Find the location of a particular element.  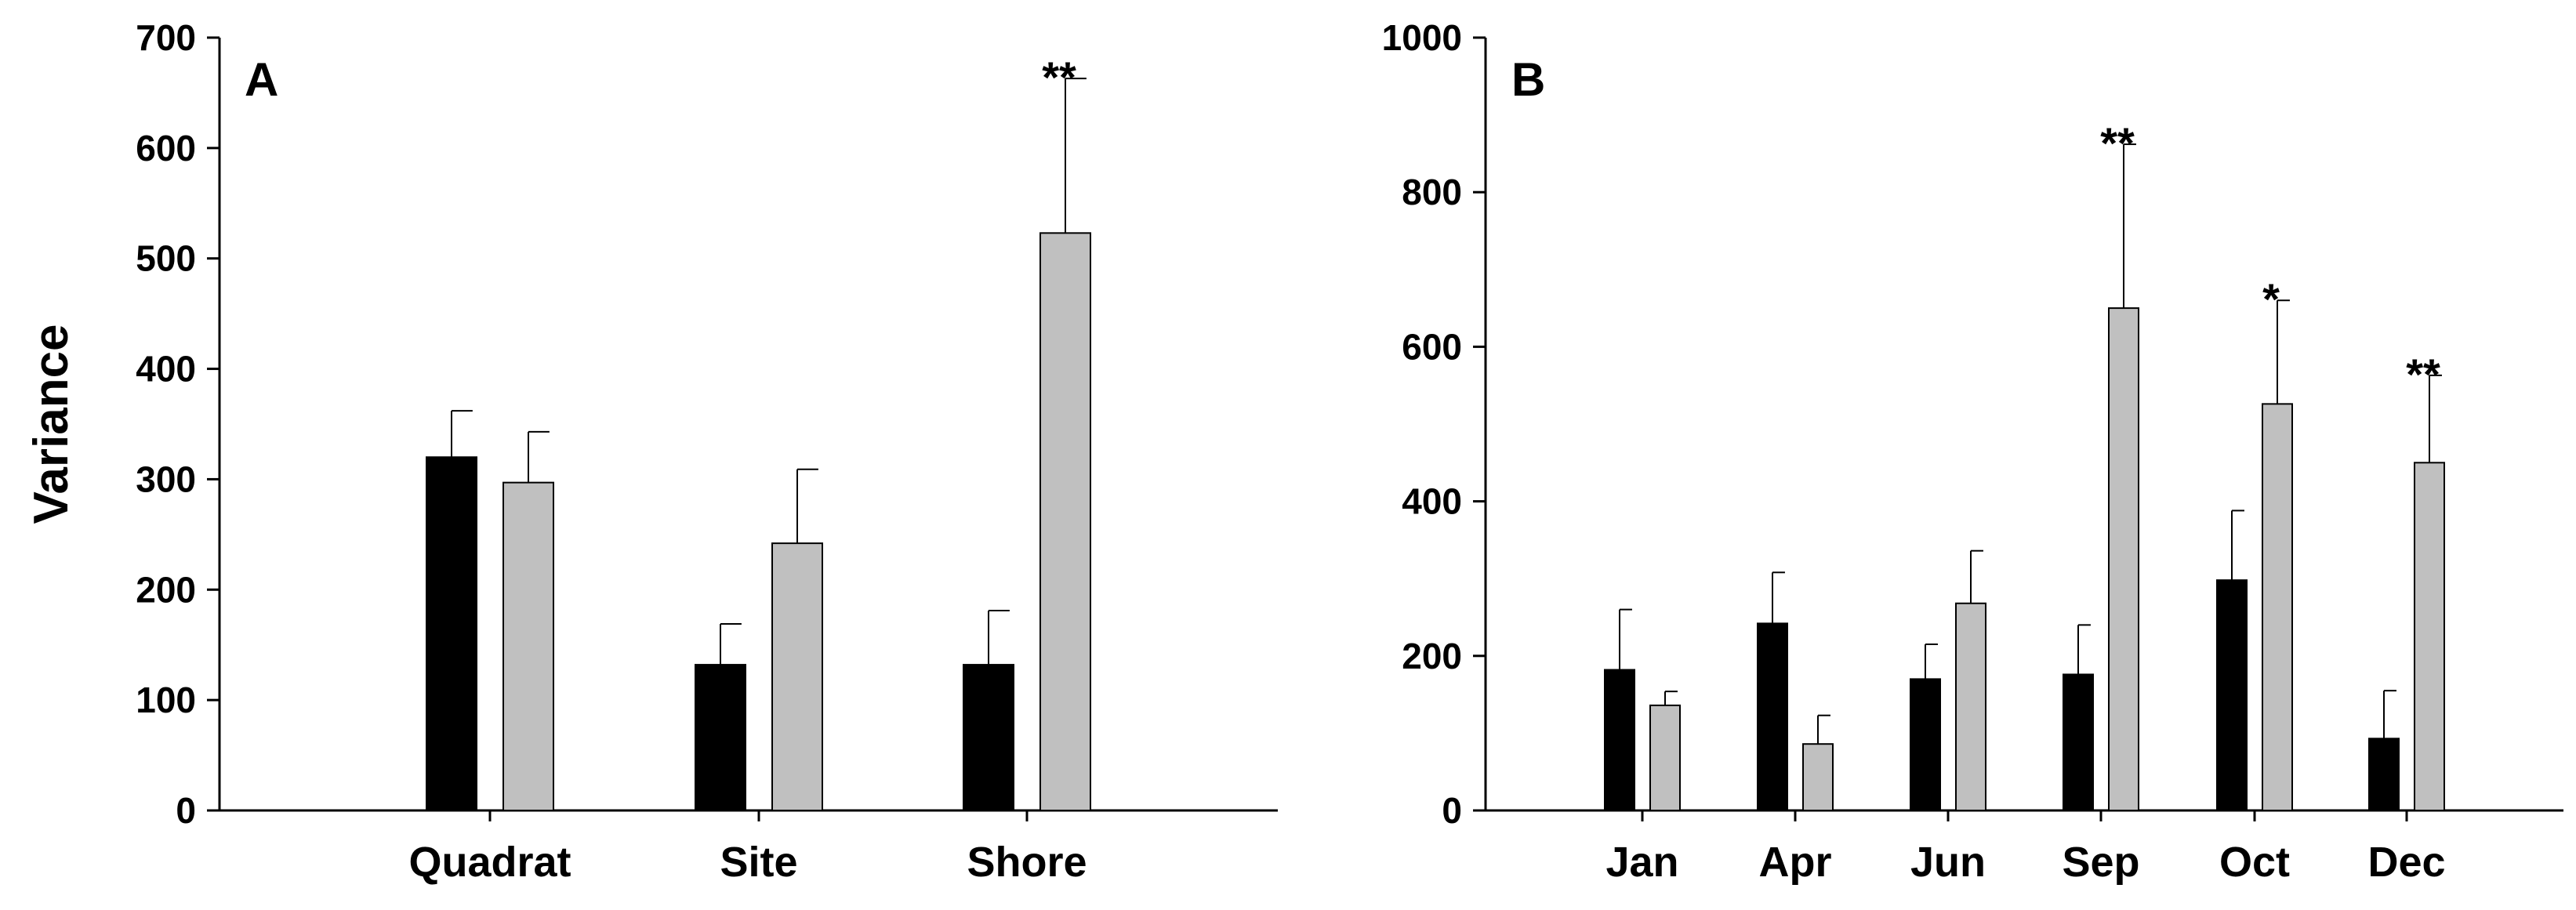

x-tick-label: Apr is located at coordinates (1796, 862).